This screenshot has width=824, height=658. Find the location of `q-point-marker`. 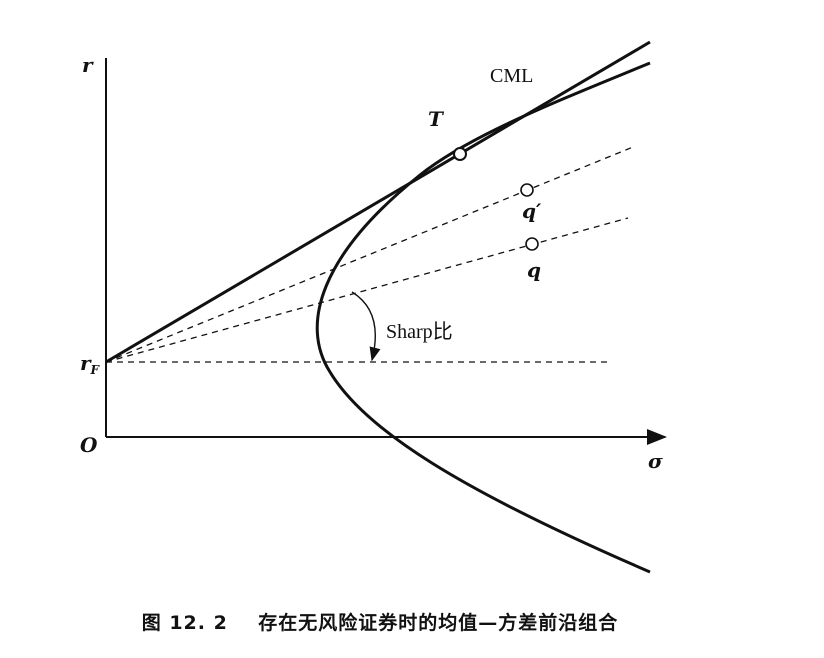

q-point-marker is located at coordinates (532, 244).